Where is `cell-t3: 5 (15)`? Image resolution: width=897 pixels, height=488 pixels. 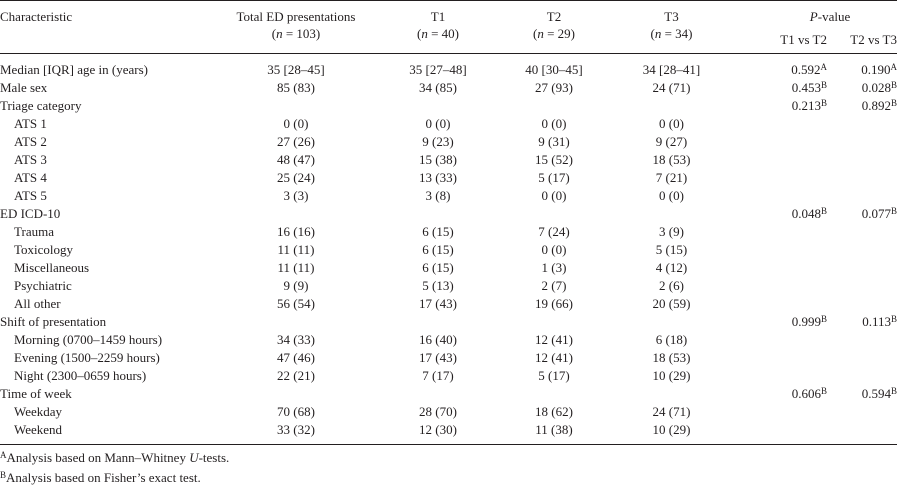
cell-t3: 5 (15) is located at coordinates (671, 250).